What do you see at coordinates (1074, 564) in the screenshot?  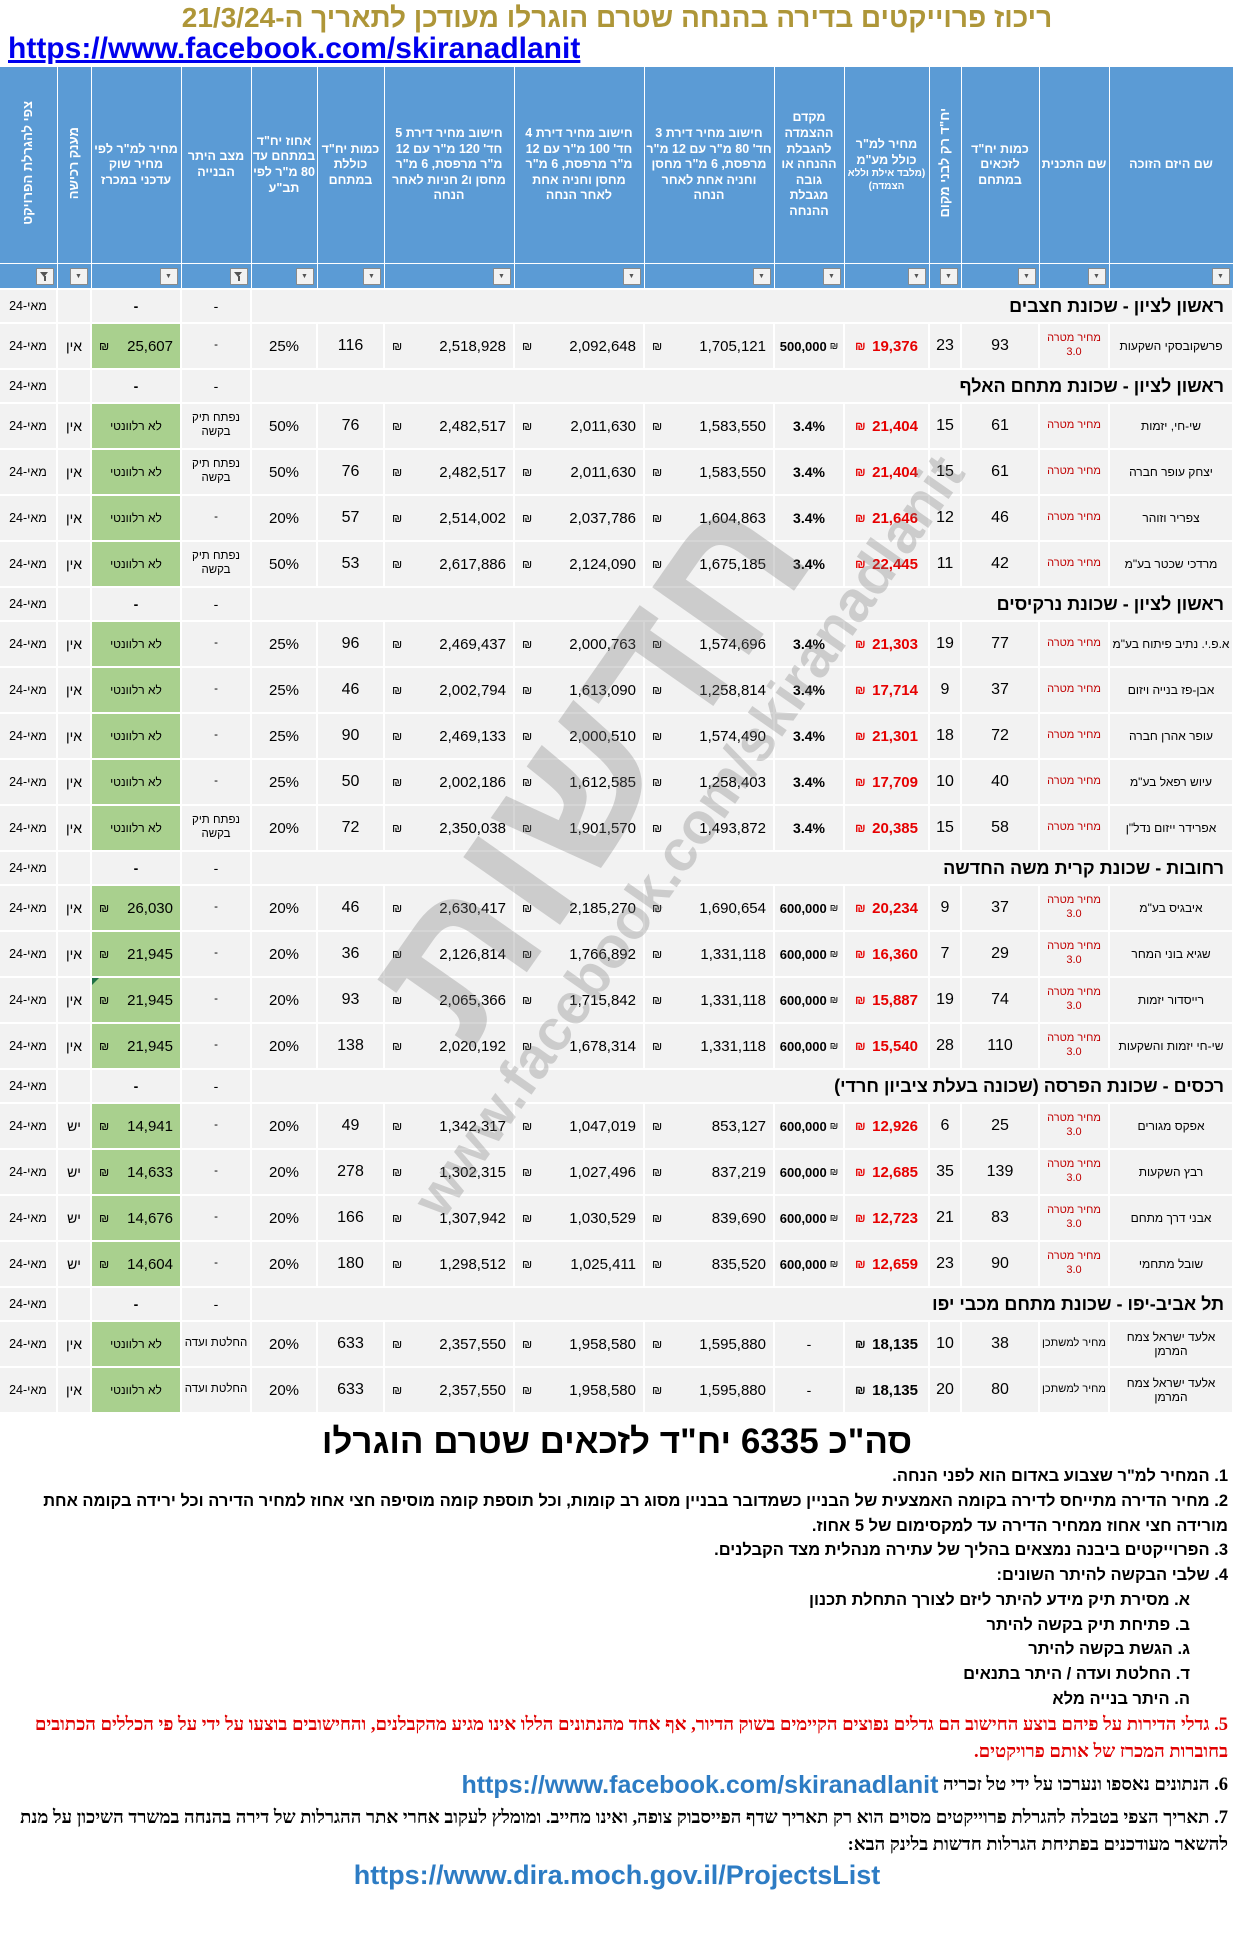 I see `cell-plan: מחיר מטרה` at bounding box center [1074, 564].